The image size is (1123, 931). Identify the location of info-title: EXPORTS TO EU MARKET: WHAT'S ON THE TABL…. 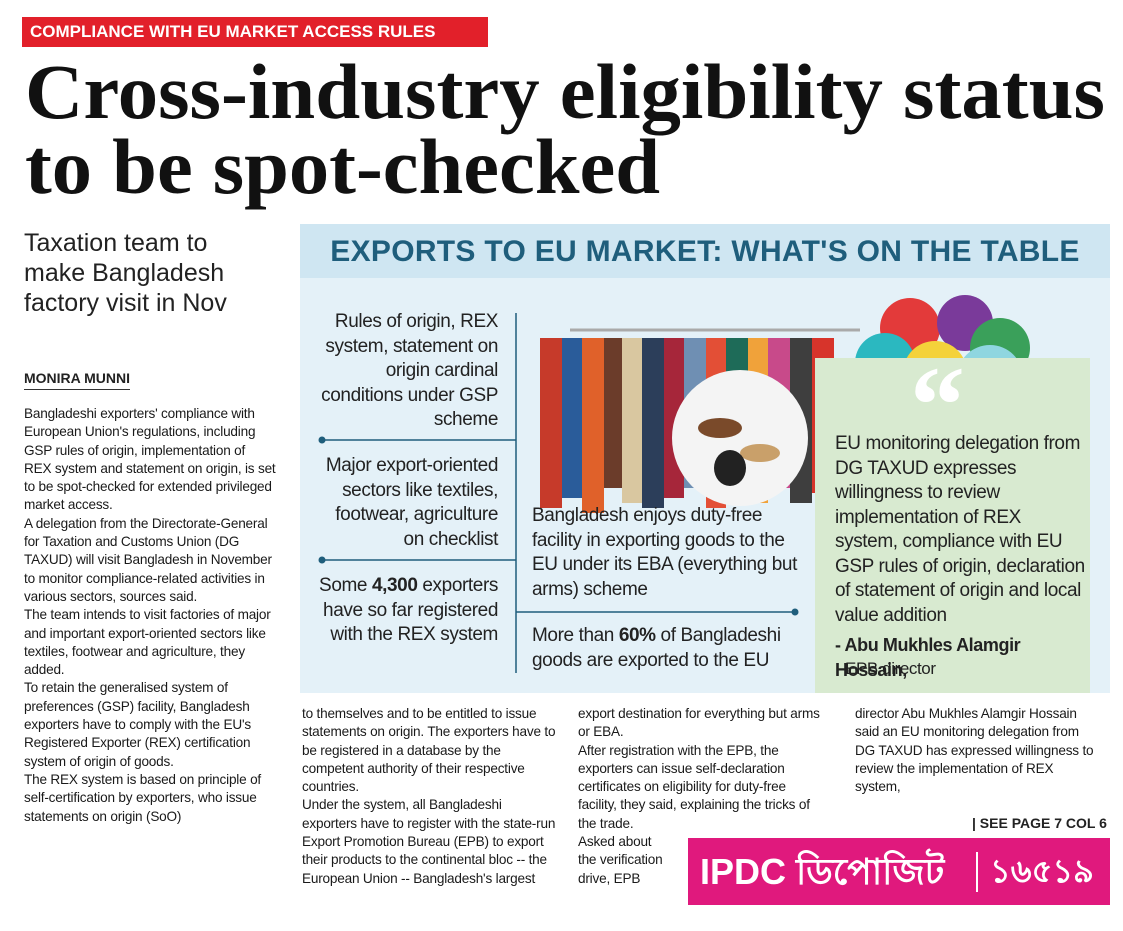
(705, 251).